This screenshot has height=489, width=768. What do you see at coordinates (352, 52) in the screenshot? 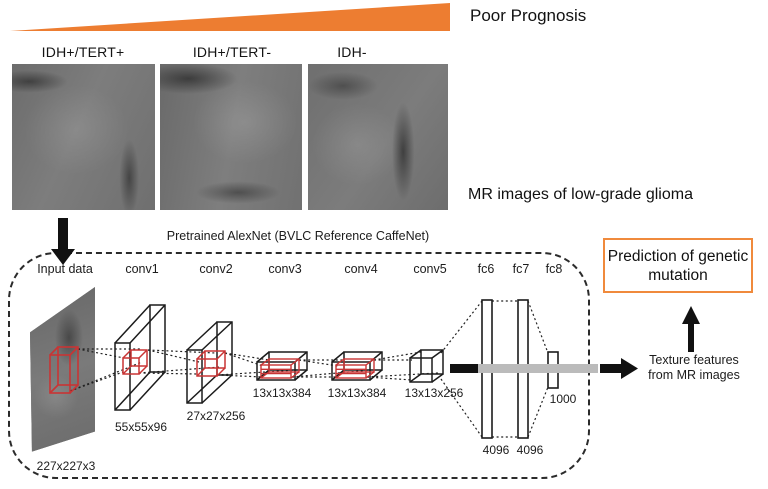
I see `mr-label-idh-neg: IDH-` at bounding box center [352, 52].